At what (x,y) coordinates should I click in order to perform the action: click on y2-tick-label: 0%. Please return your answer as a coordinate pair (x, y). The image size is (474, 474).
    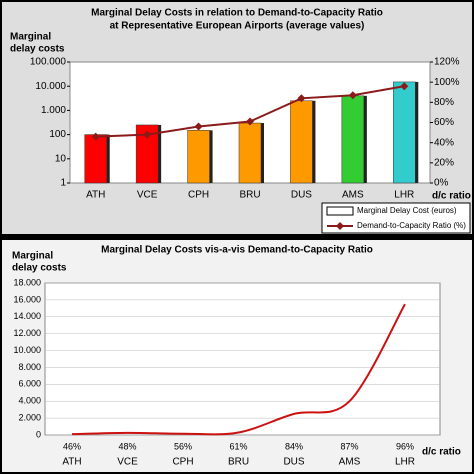
    Looking at the image, I should click on (441, 183).